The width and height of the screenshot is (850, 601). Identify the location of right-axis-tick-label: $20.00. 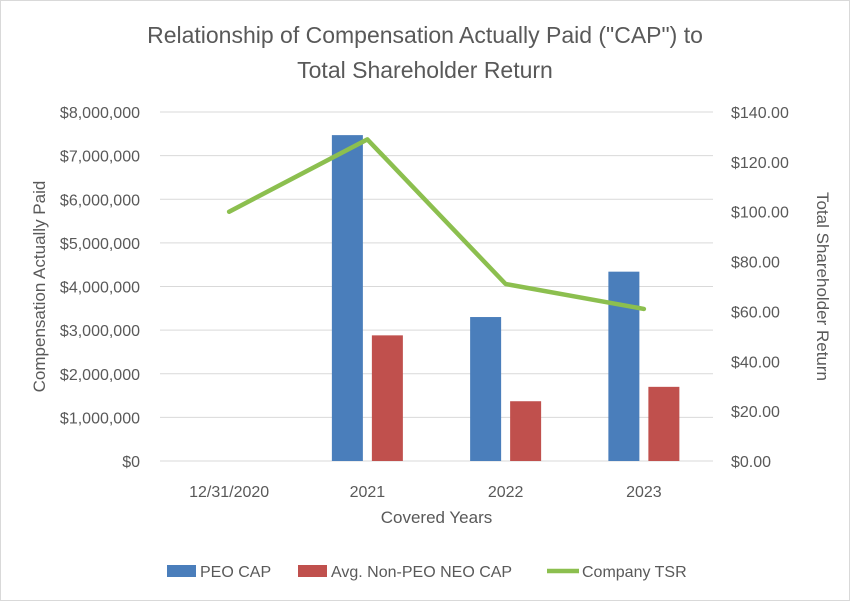
(755, 412).